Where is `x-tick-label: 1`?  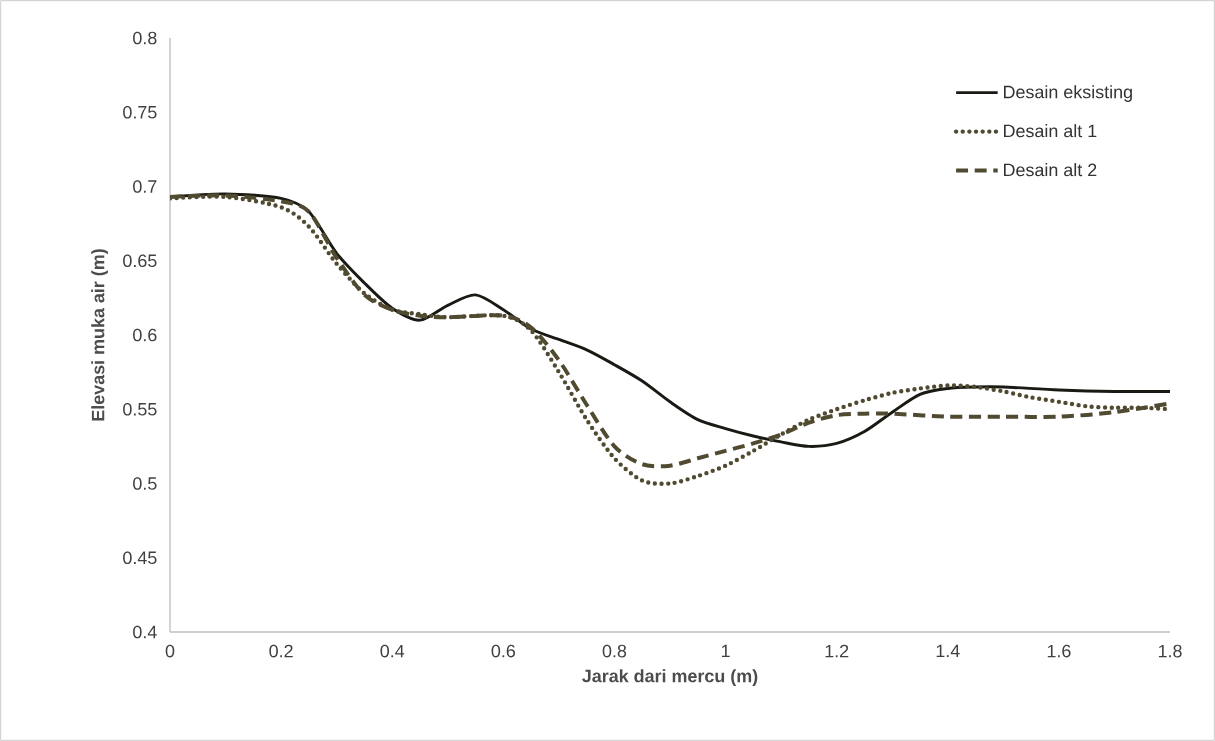
x-tick-label: 1 is located at coordinates (725, 651).